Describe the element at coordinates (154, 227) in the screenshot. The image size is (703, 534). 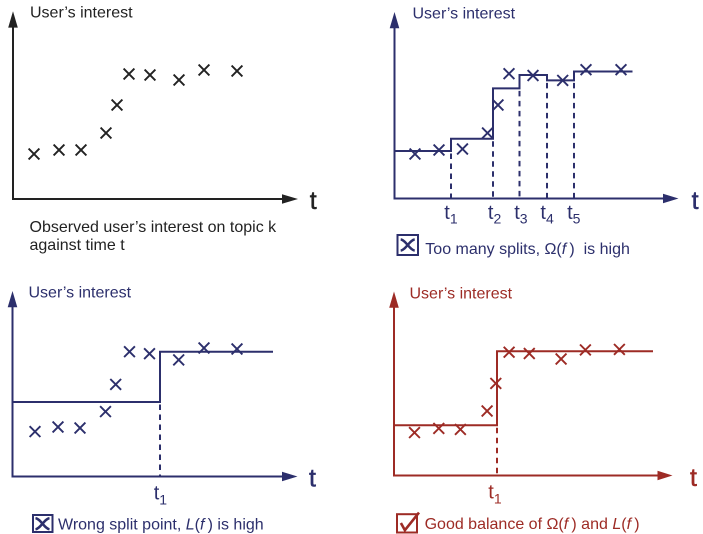
I see `svg-text:Observed user’s interest on to: Observed user’s interest on topic k` at that location.